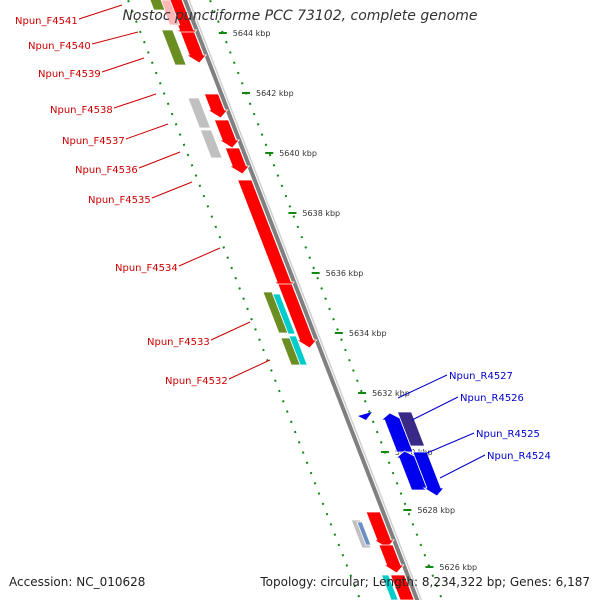 This screenshot has width=600, height=604. What do you see at coordinates (146, 268) in the screenshot?
I see `forward-gene-label: Npun_F4534` at bounding box center [146, 268].